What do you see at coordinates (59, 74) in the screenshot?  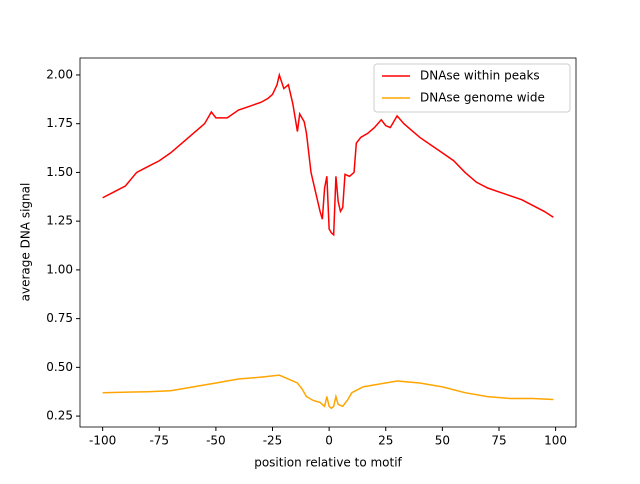 I see `y-tick-label: 2.00` at bounding box center [59, 74].